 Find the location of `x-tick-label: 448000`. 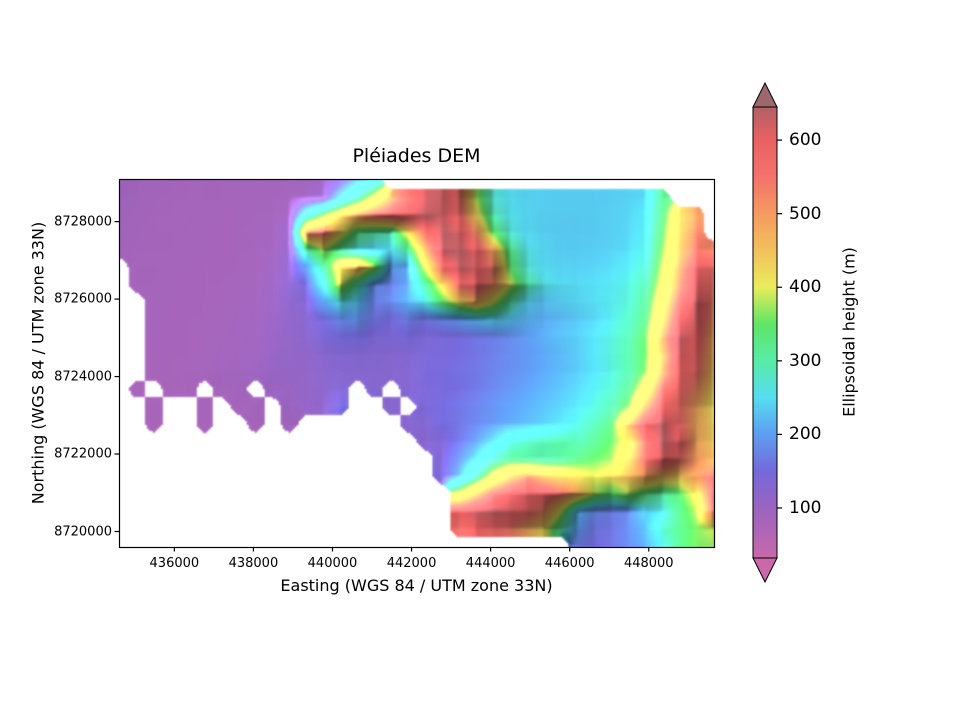

x-tick-label: 448000 is located at coordinates (648, 563).